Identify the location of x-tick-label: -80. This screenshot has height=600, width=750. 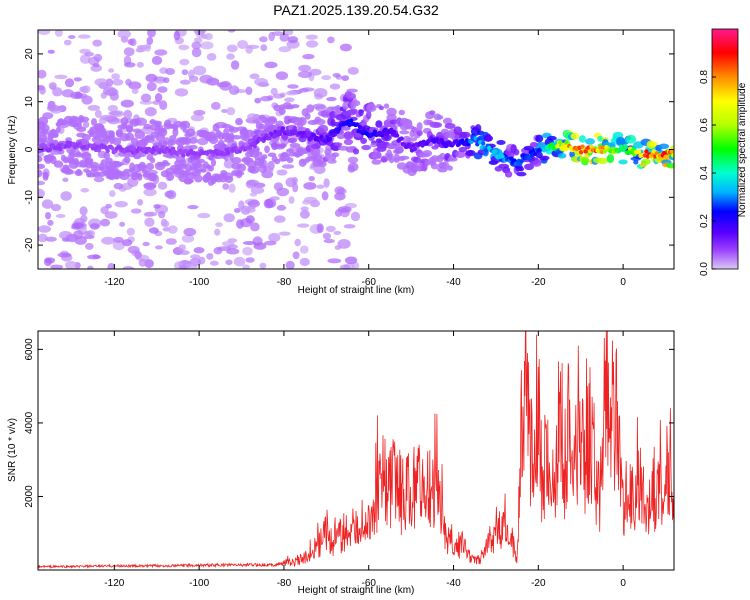
(284, 583).